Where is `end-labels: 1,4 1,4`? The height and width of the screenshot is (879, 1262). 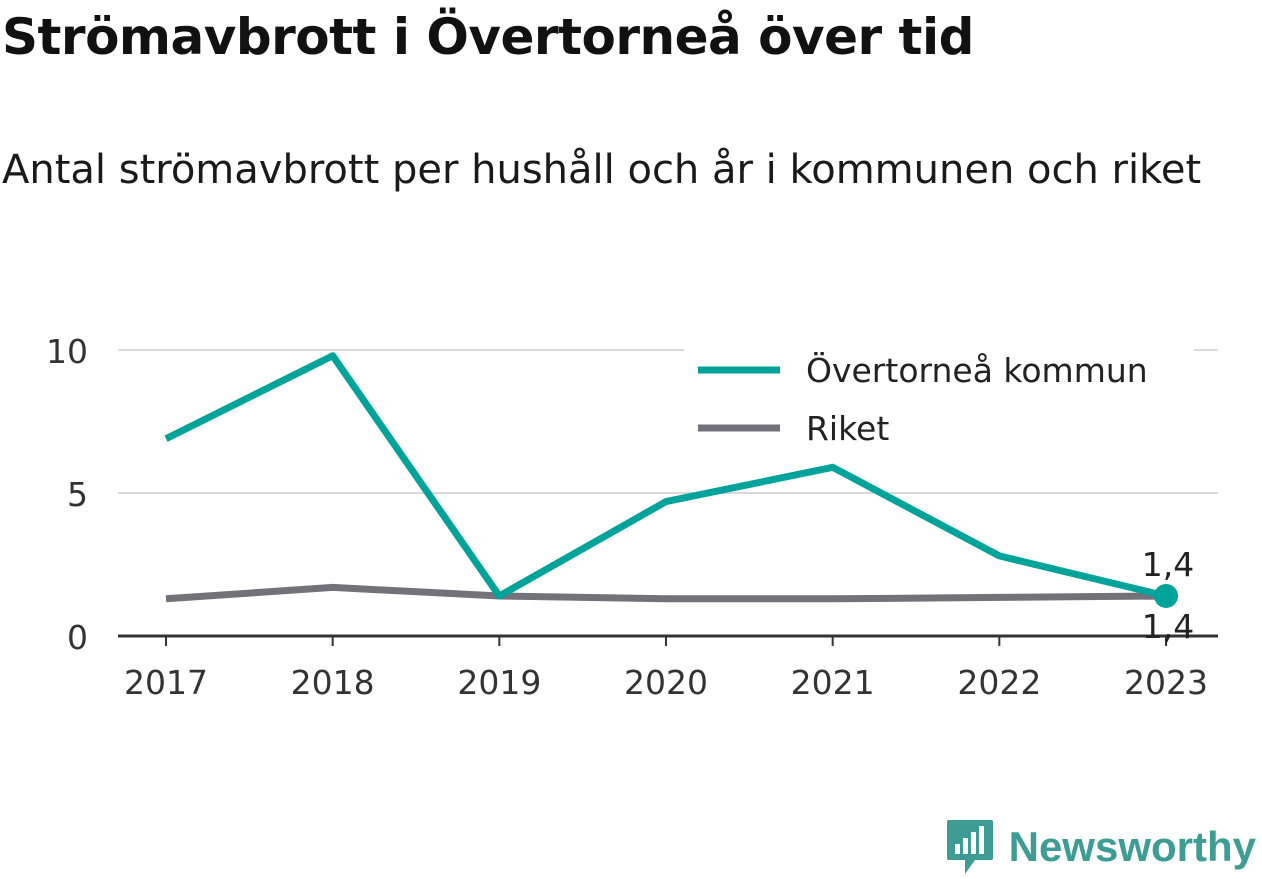
end-labels: 1,4 1,4 is located at coordinates (1168, 595).